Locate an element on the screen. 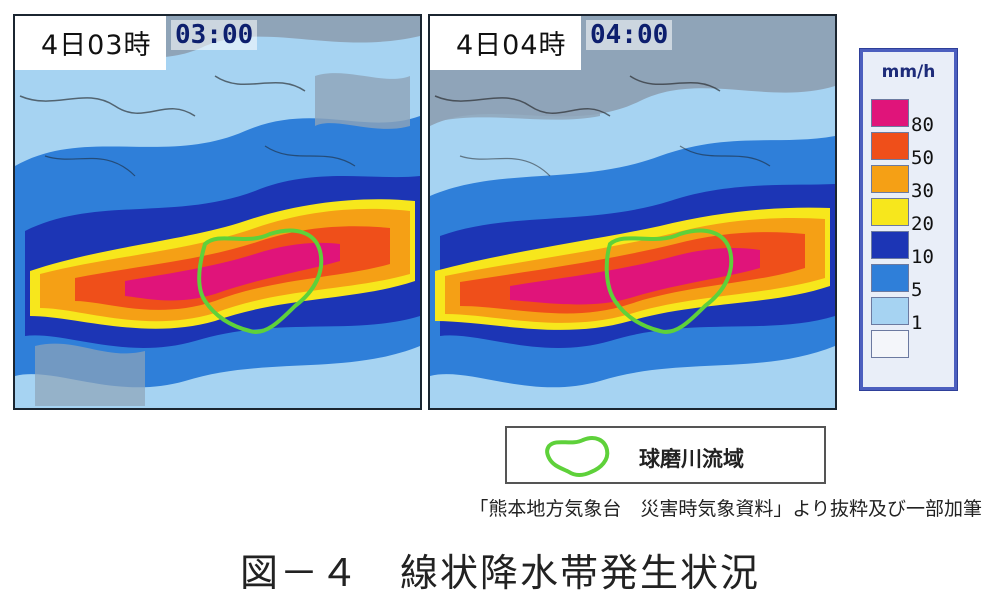 The image size is (1000, 608). legend-body: mm/h 80 50 30 20 10 5 1 is located at coordinates (908, 219).